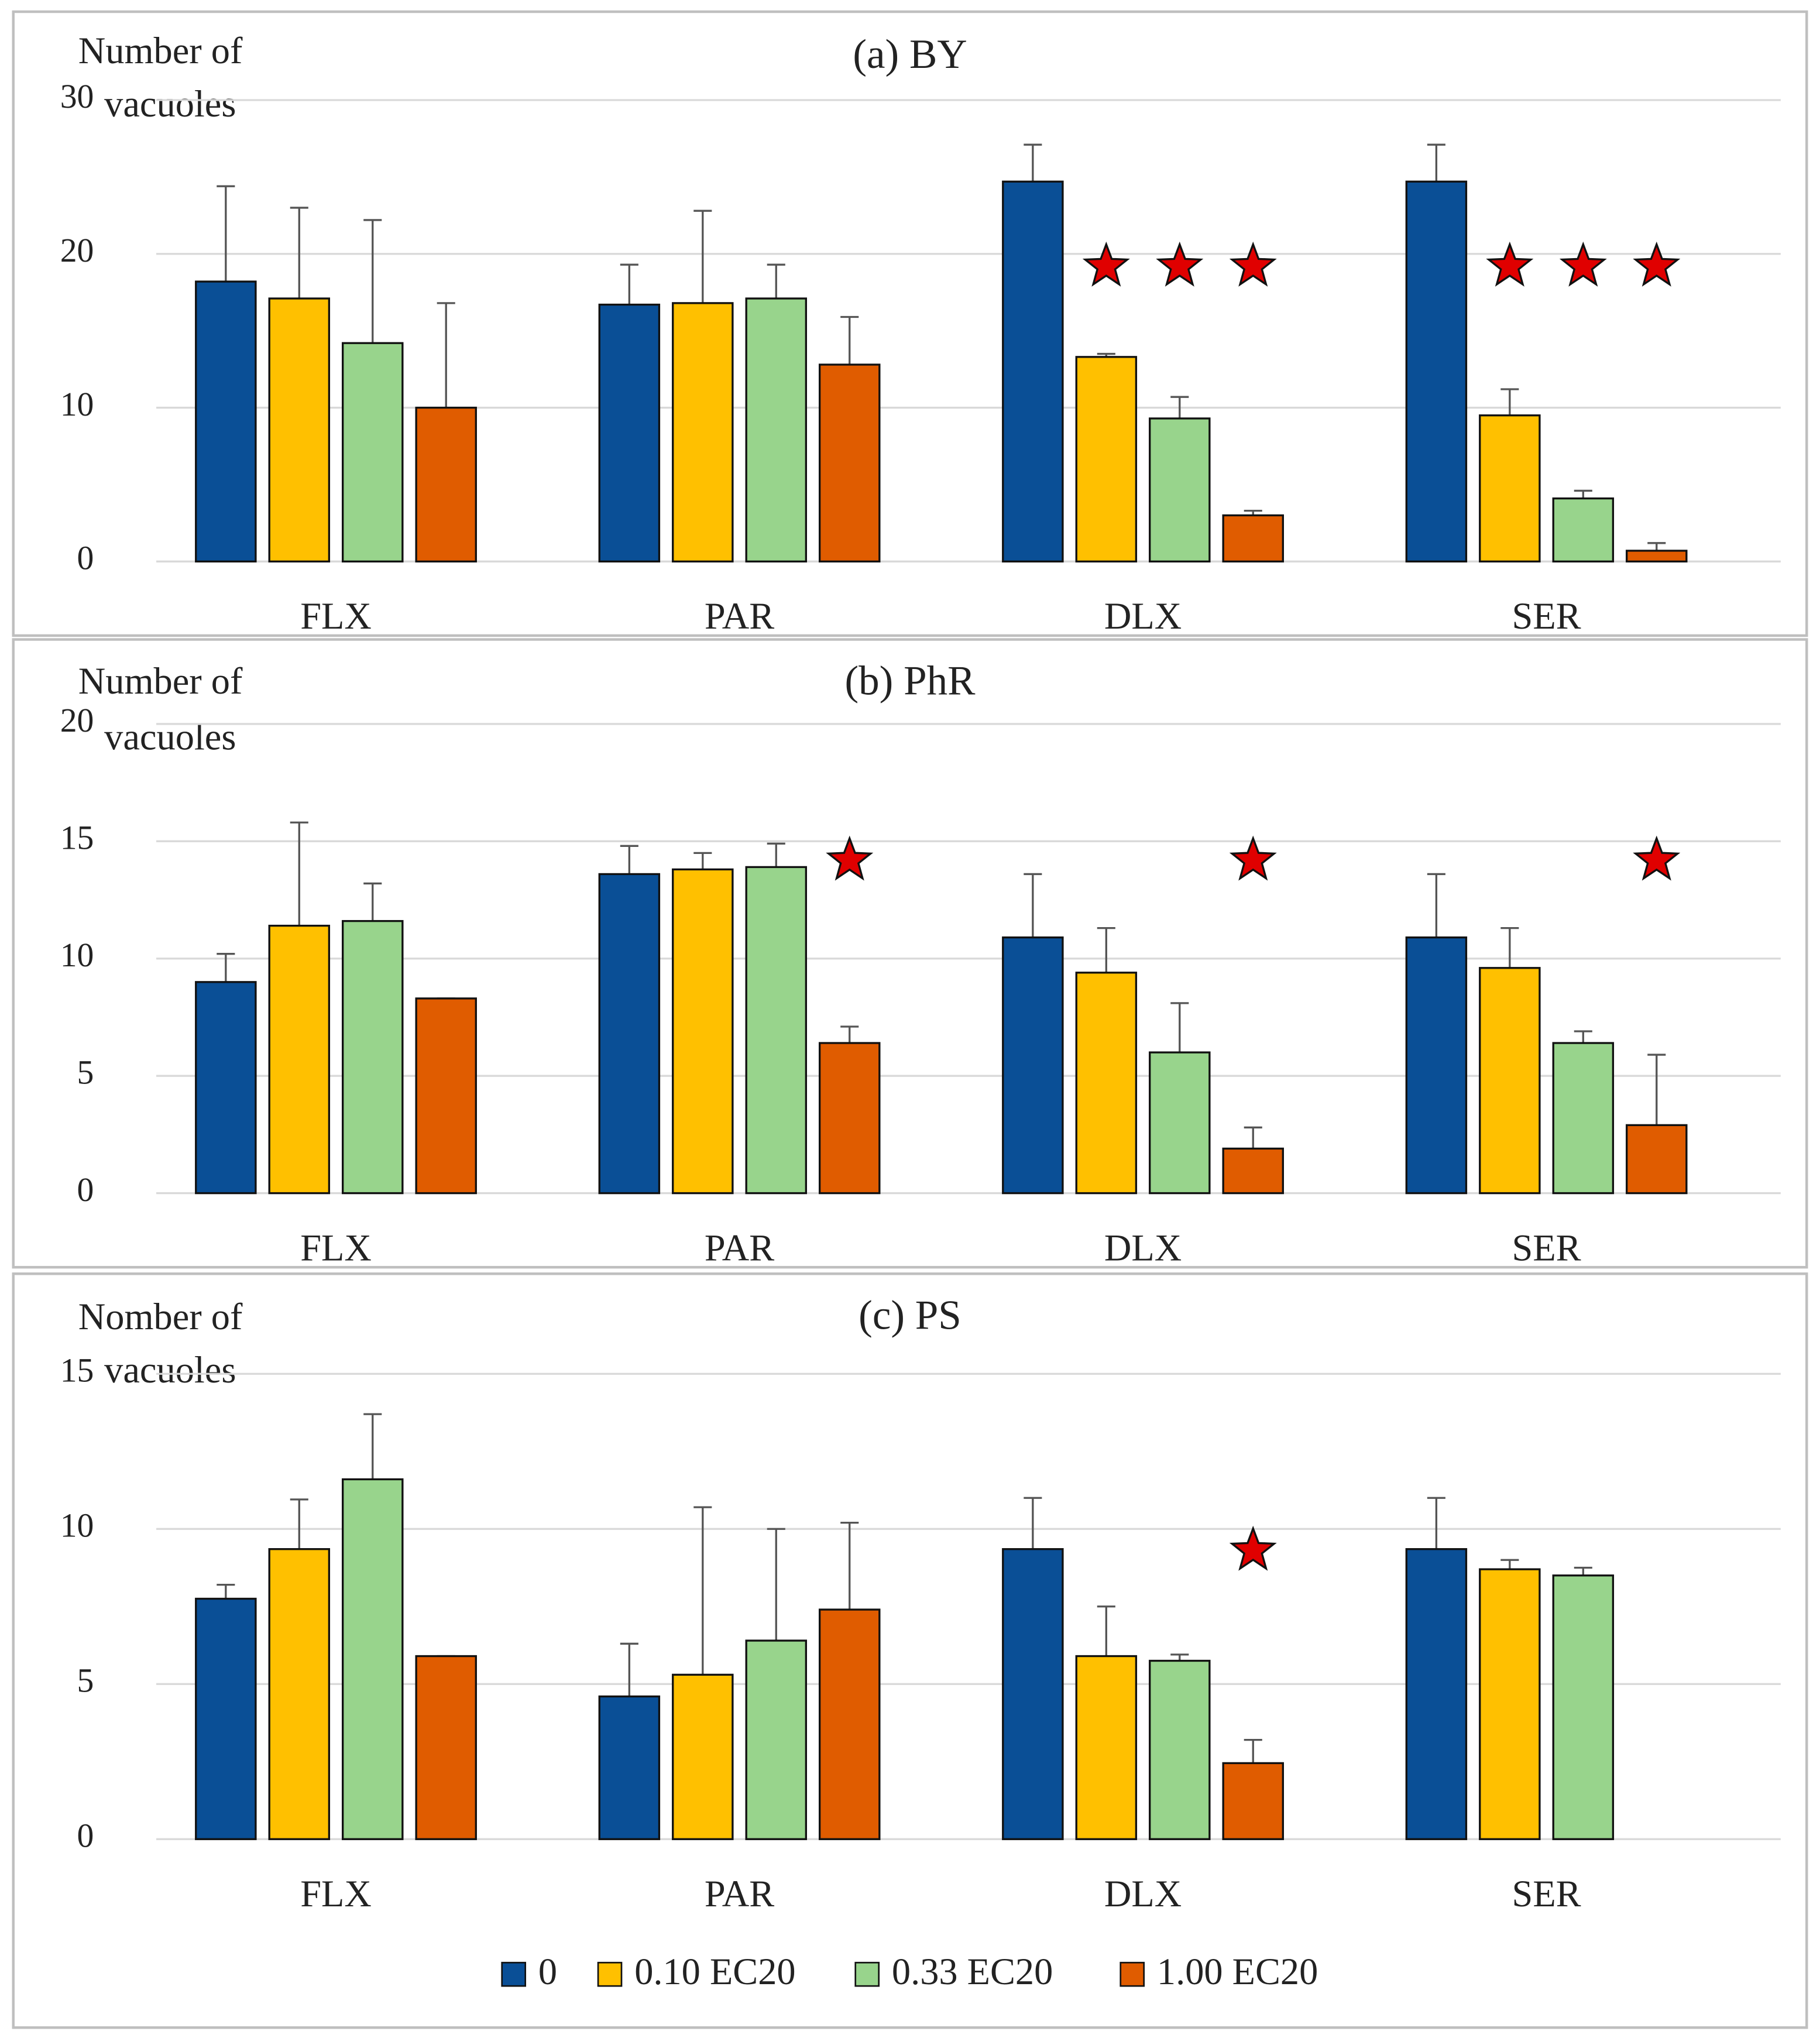 The height and width of the screenshot is (2038, 1820). I want to click on chart-title: (c) PS, so click(910, 1315).